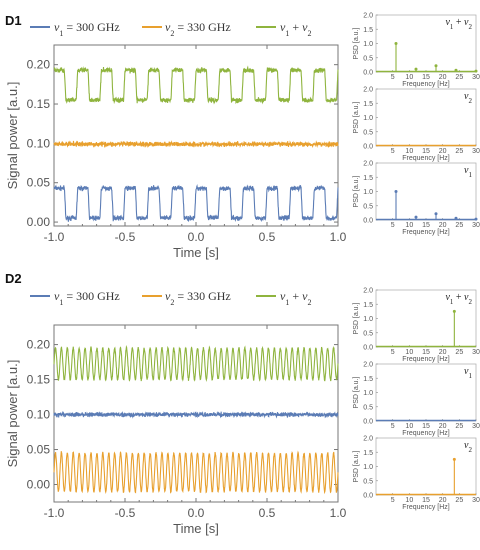  I want to click on x-tick-label: -0.5, so click(125, 513).